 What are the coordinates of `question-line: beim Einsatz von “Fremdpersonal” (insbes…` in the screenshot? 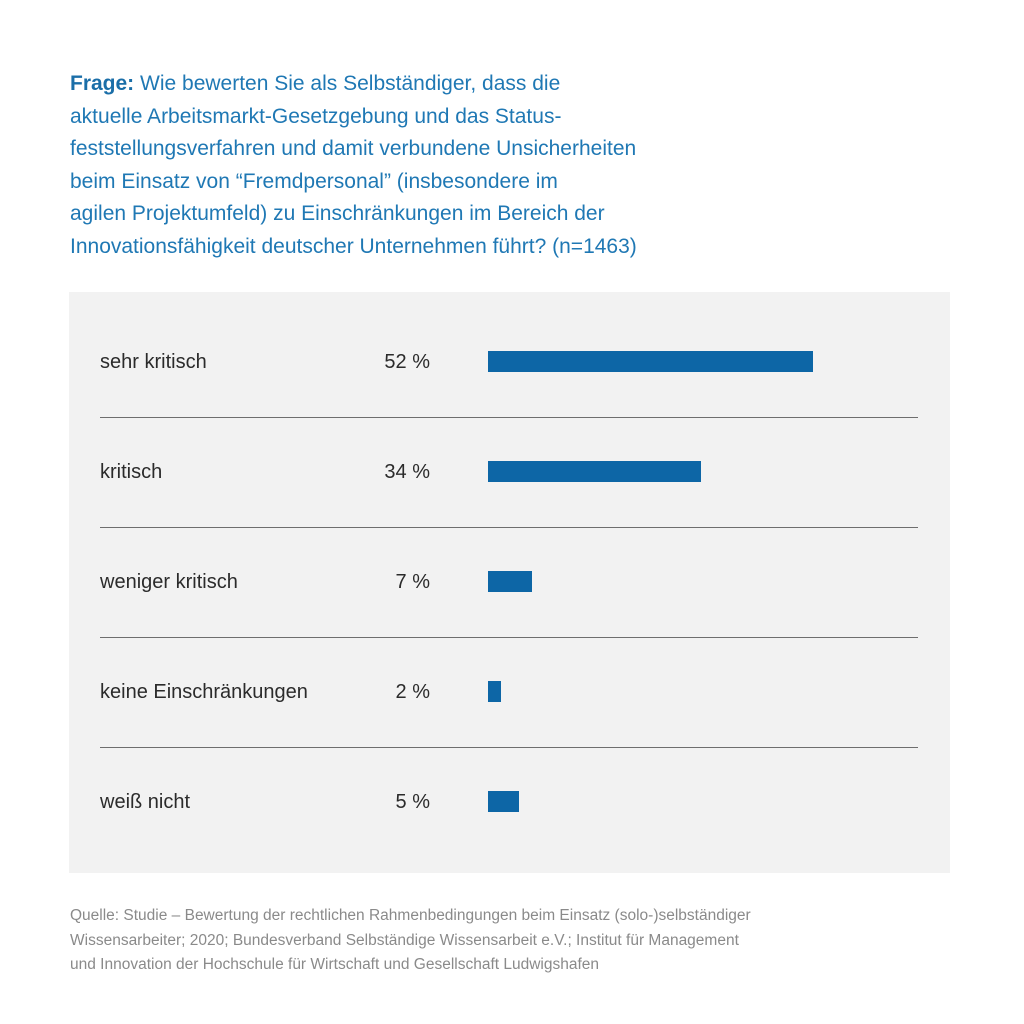 It's located at (314, 181).